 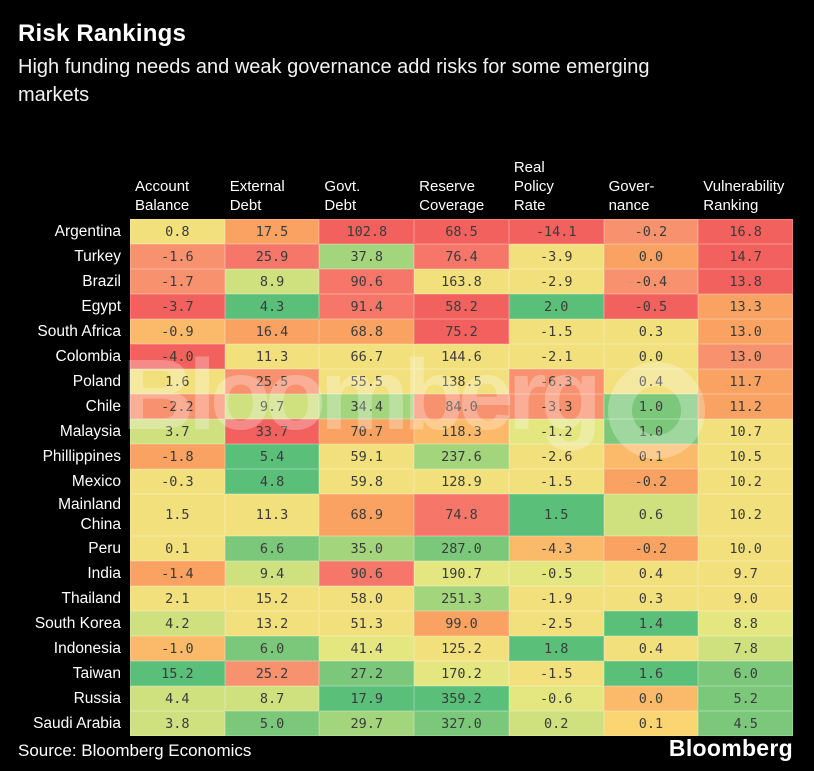 I want to click on heatmap-cell: -2.2, so click(x=177, y=406).